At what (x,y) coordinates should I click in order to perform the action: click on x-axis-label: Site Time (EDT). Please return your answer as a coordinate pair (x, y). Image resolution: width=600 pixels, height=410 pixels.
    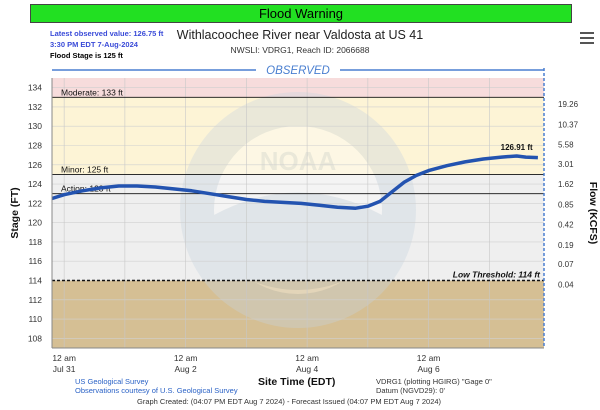
    Looking at the image, I should click on (297, 382).